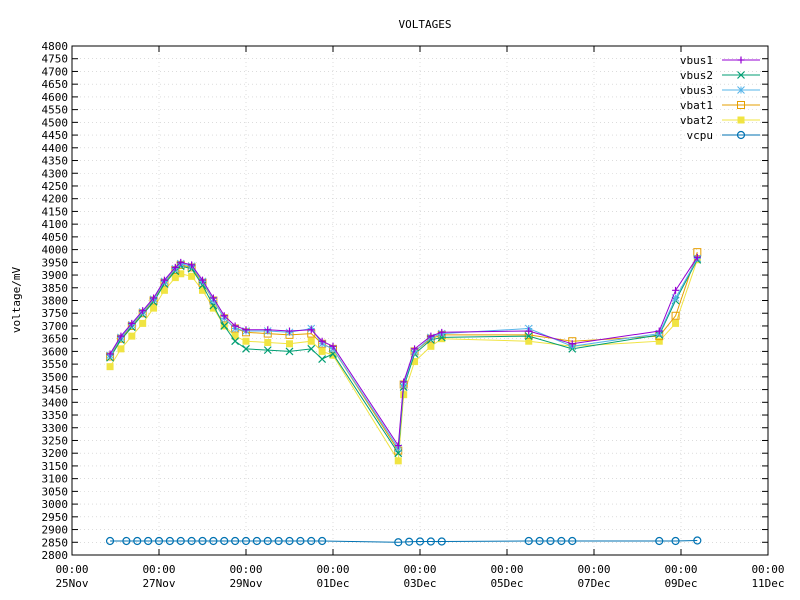 Image resolution: width=800 pixels, height=600 pixels. I want to click on legend-marker-vcpu, so click(741, 135).